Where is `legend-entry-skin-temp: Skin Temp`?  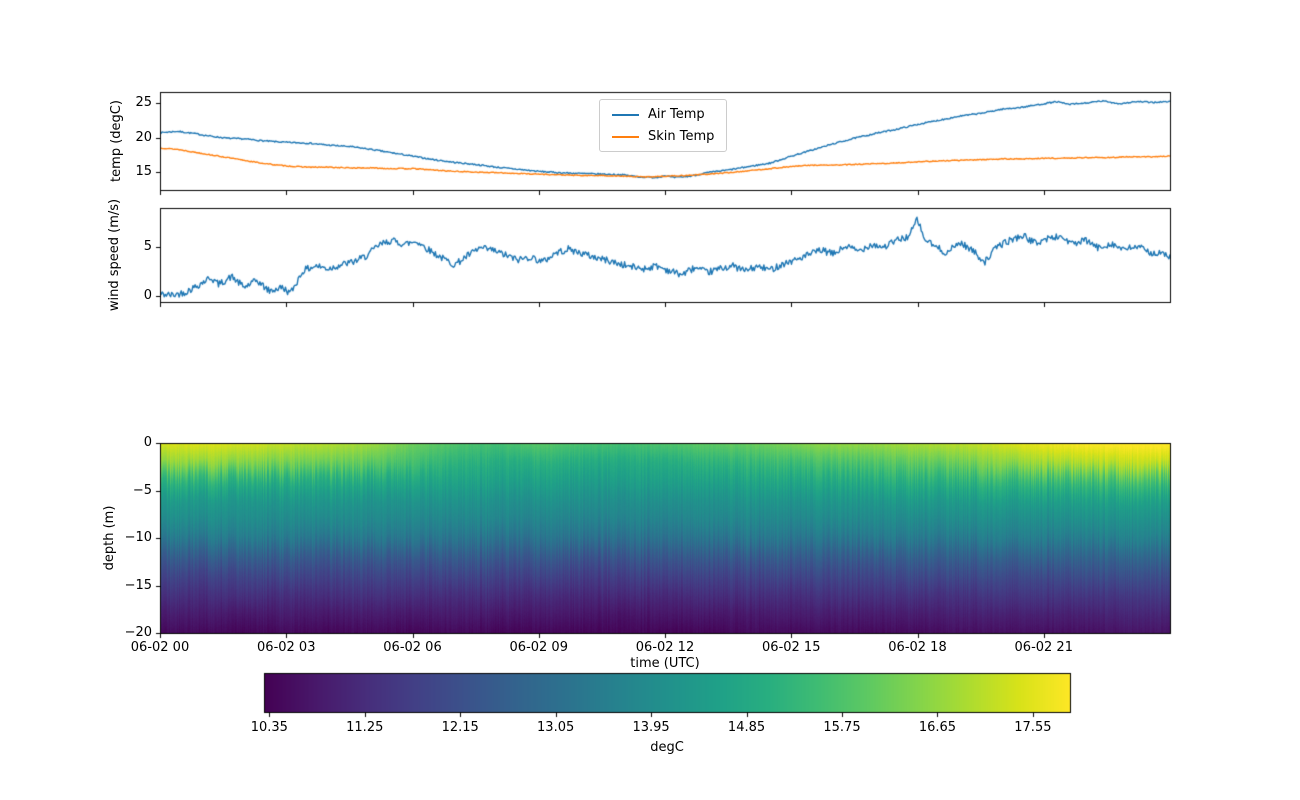 legend-entry-skin-temp: Skin Temp is located at coordinates (663, 136).